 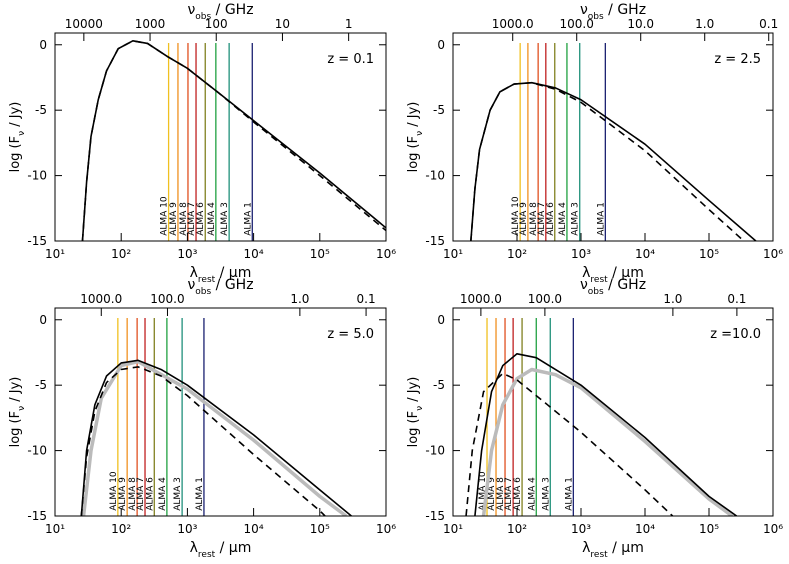 I want to click on x2-tick-label: 10.0, so click(x=640, y=24).